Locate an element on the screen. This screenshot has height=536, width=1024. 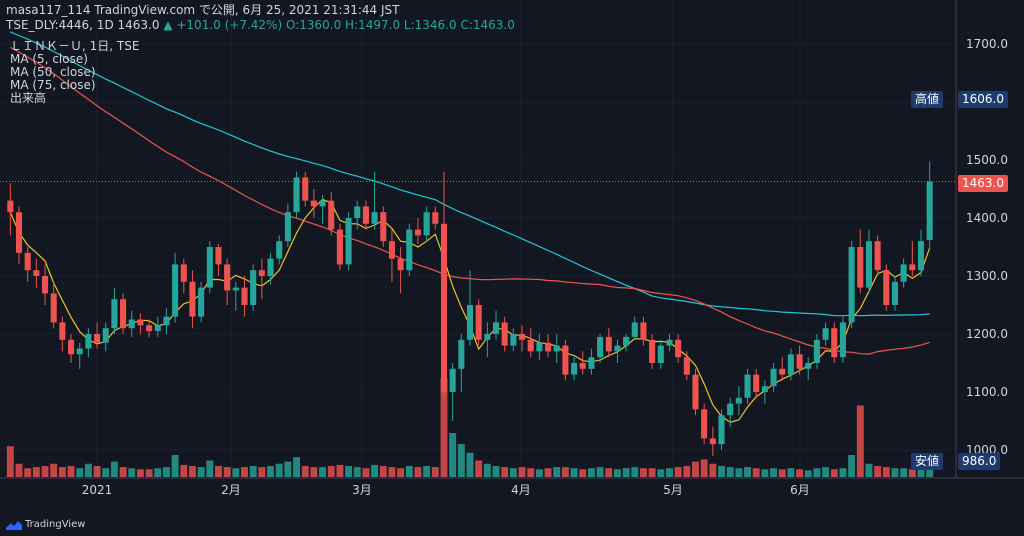
symbol-info: TSE_DLY:4446, 1D 1463.0 is located at coordinates (83, 25).